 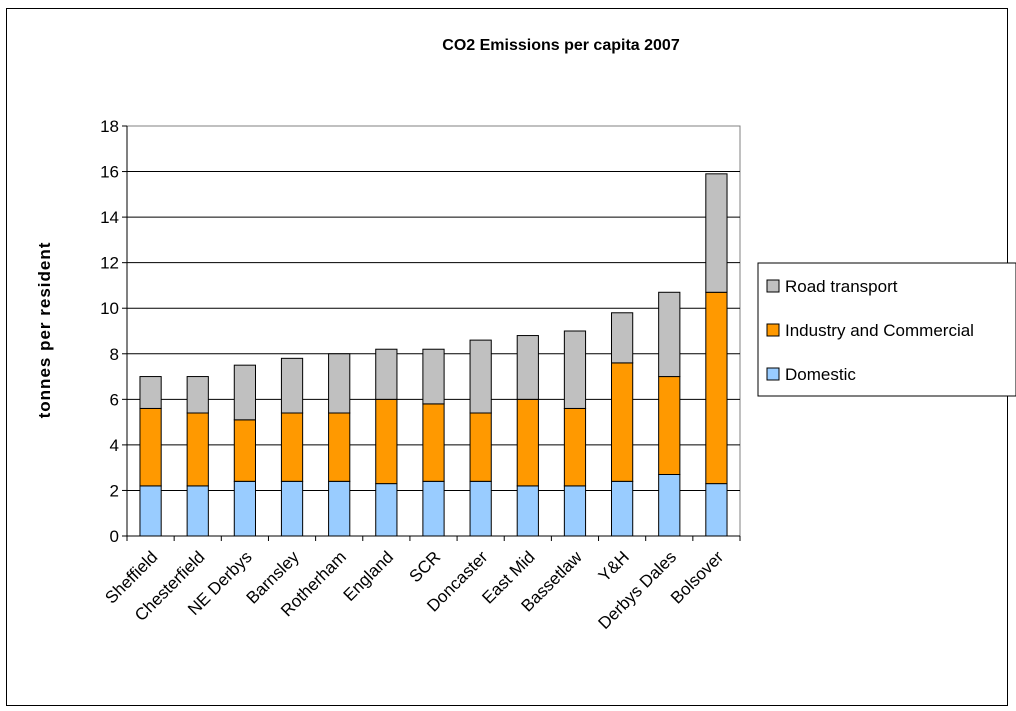 I want to click on x-tick-label: SCR, so click(x=425, y=566).